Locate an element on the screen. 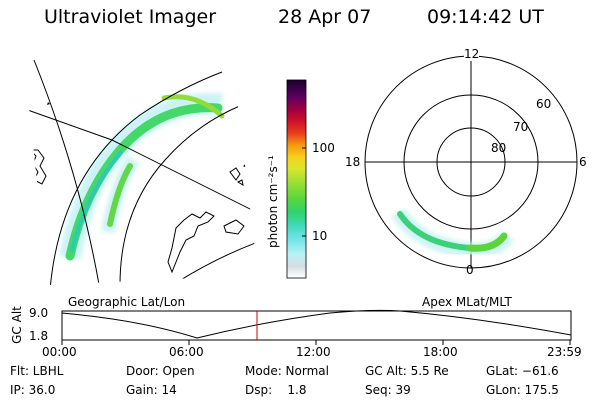 The width and height of the screenshot is (600, 400). time-label: 09:14:42 UT is located at coordinates (485, 17).